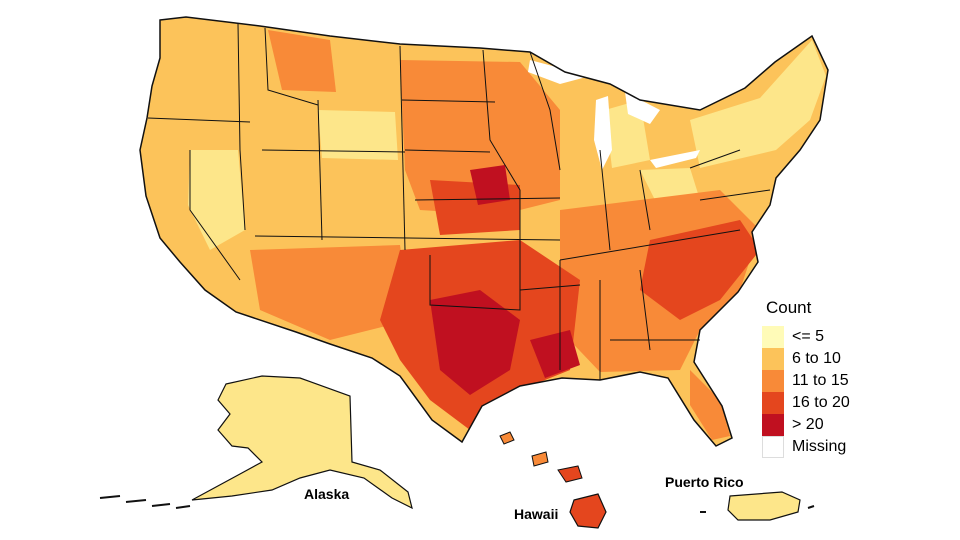  I want to click on lake-michigan, so click(603, 133).